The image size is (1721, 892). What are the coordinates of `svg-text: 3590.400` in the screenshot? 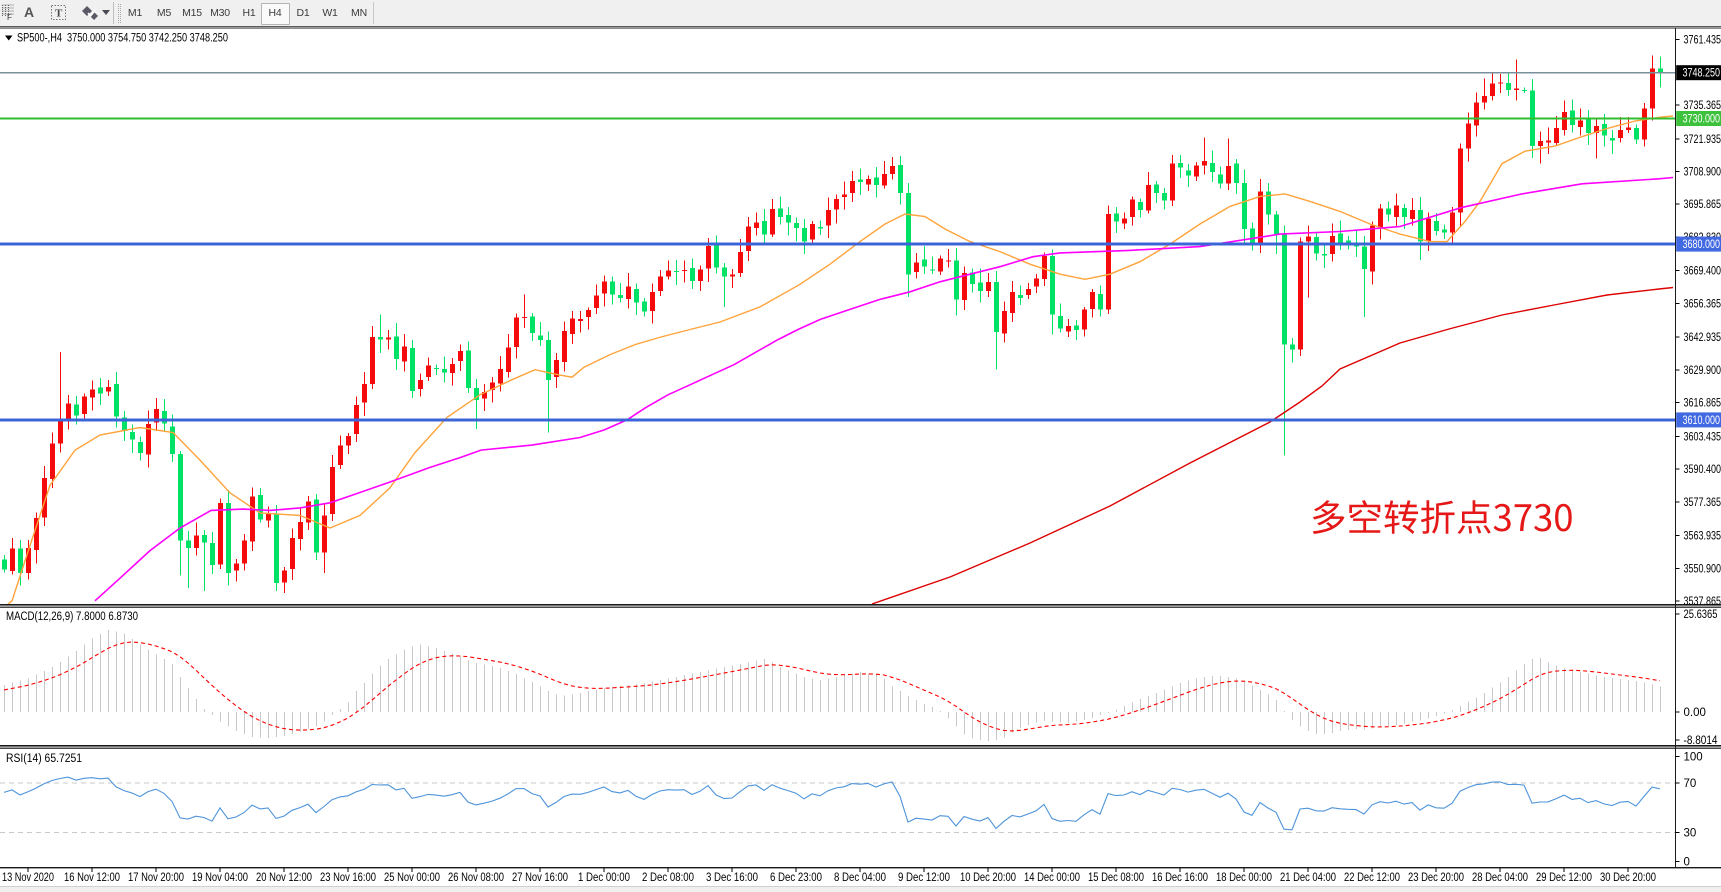 It's located at (1702, 470).